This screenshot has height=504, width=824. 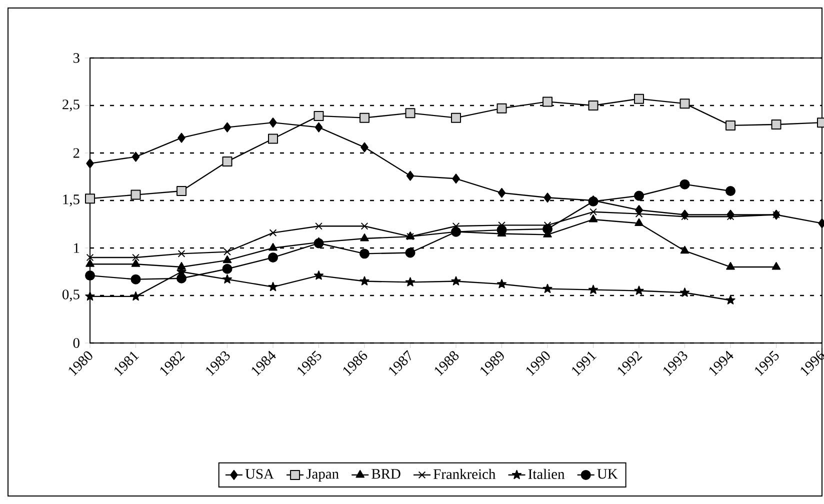 I want to click on y-tick-label: 0,5, so click(x=71, y=296).